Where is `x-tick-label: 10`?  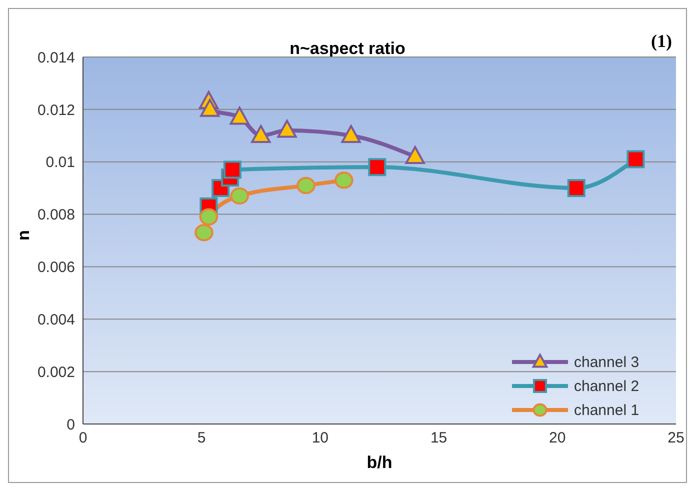 x-tick-label: 10 is located at coordinates (320, 438).